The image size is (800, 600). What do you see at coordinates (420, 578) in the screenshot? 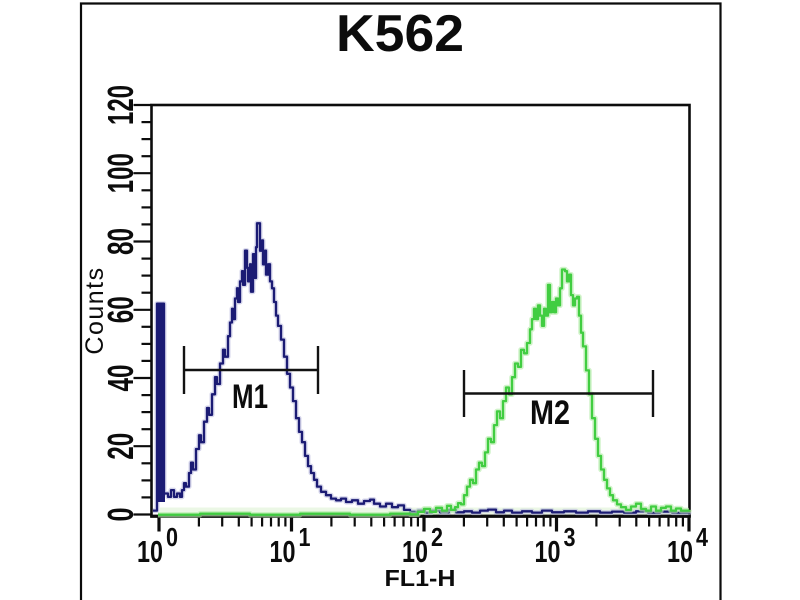
I see `svg-text: FL1-H` at bounding box center [420, 578].